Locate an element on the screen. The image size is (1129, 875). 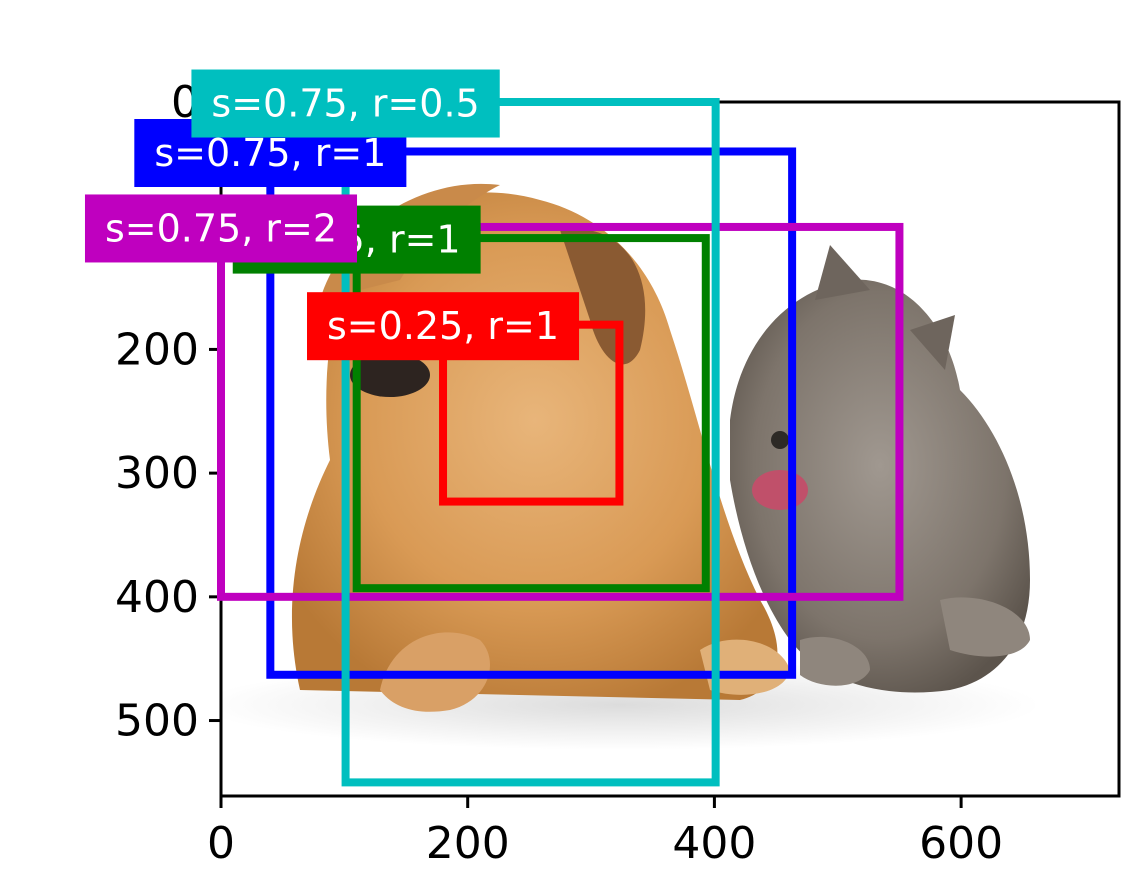
y-tick-label: 500 is located at coordinates (157, 721).